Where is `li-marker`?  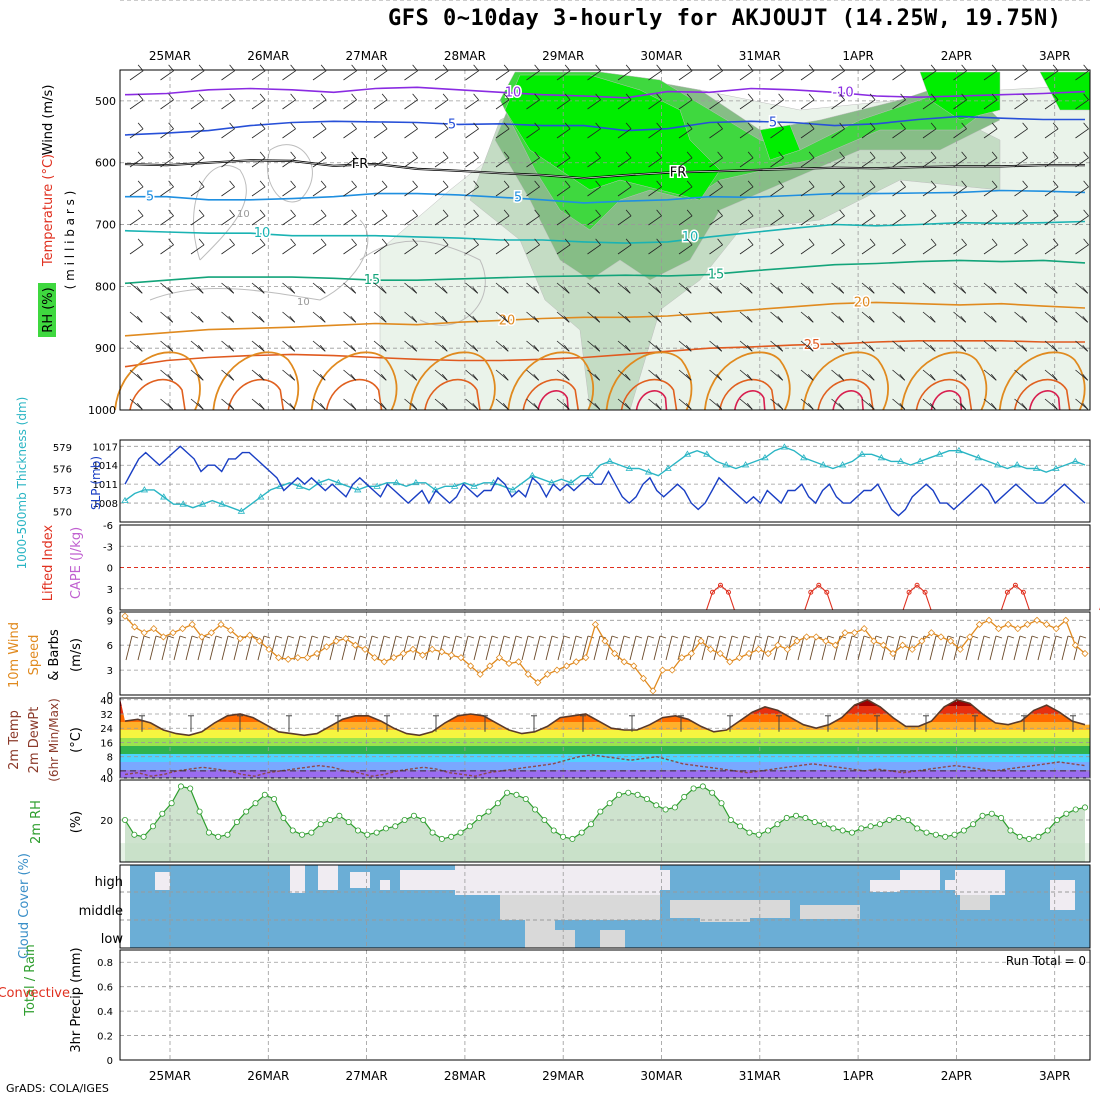
li-marker is located at coordinates (1015, 585).